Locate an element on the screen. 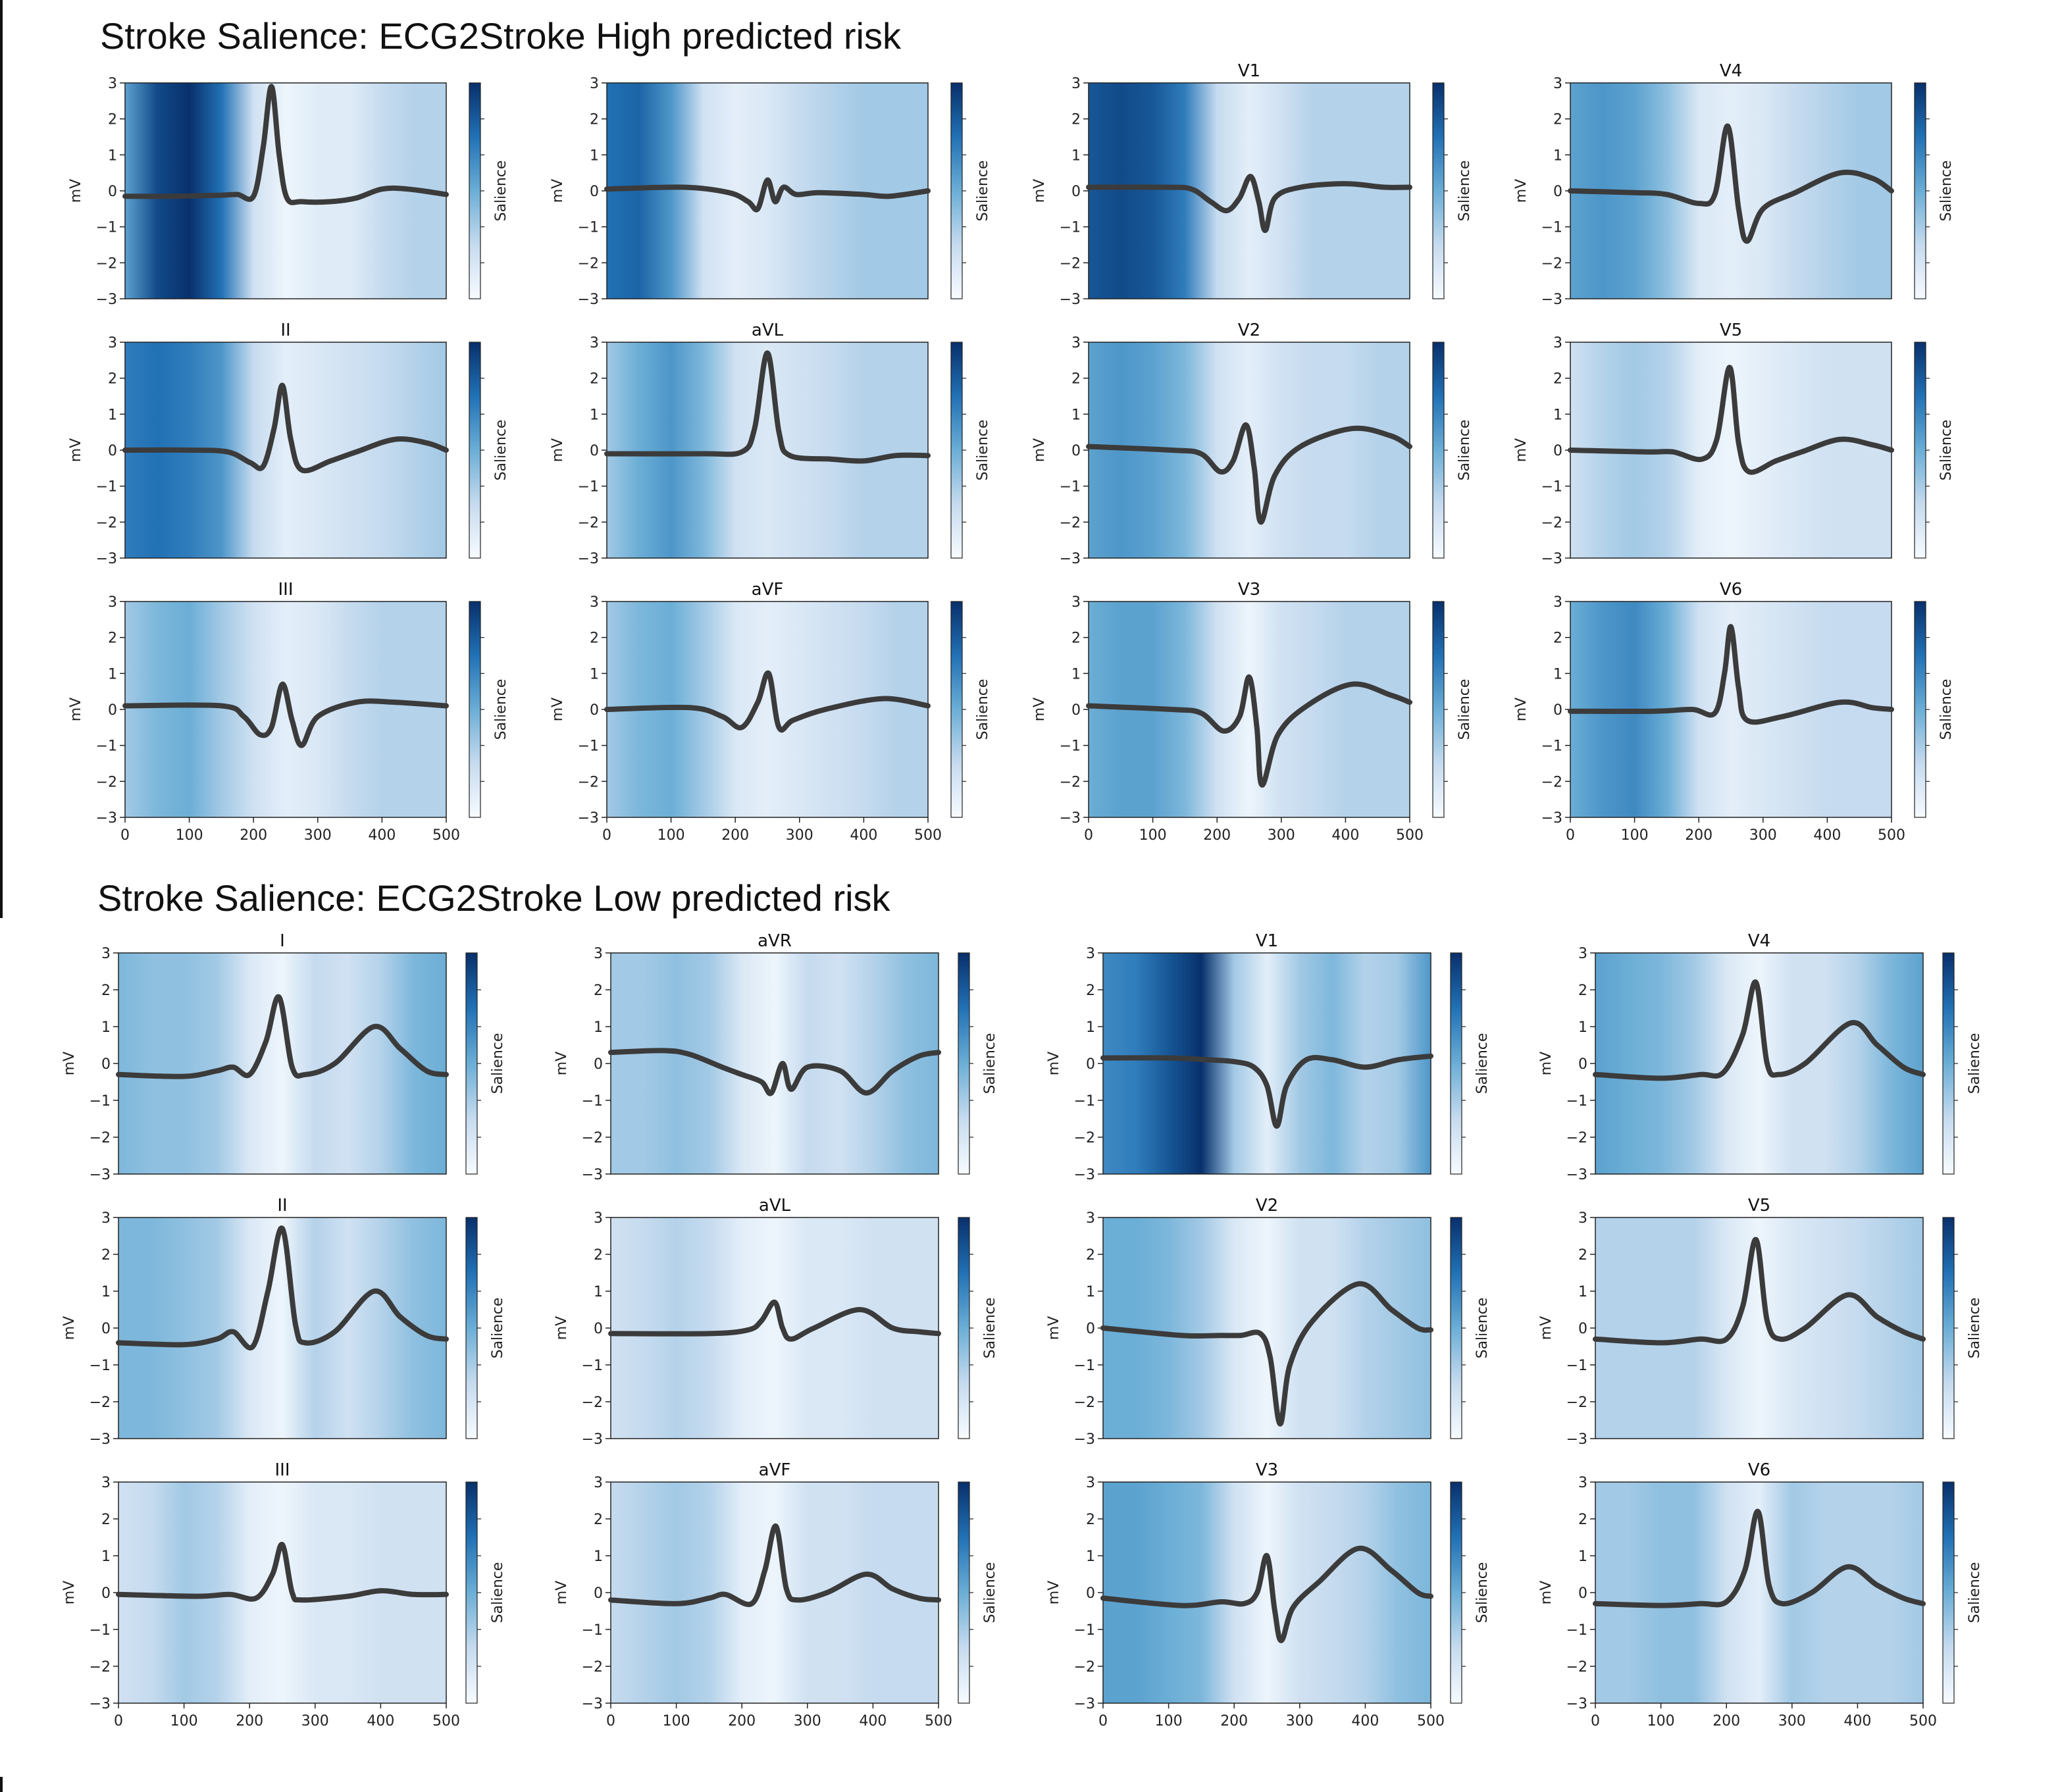 The height and width of the screenshot is (1792, 2060). ecg-subplot-high-V3: V3 −3 −2 −1 0 1 2 3 mV 0 100 200 300 400 500 Salience is located at coordinates (1252, 712).